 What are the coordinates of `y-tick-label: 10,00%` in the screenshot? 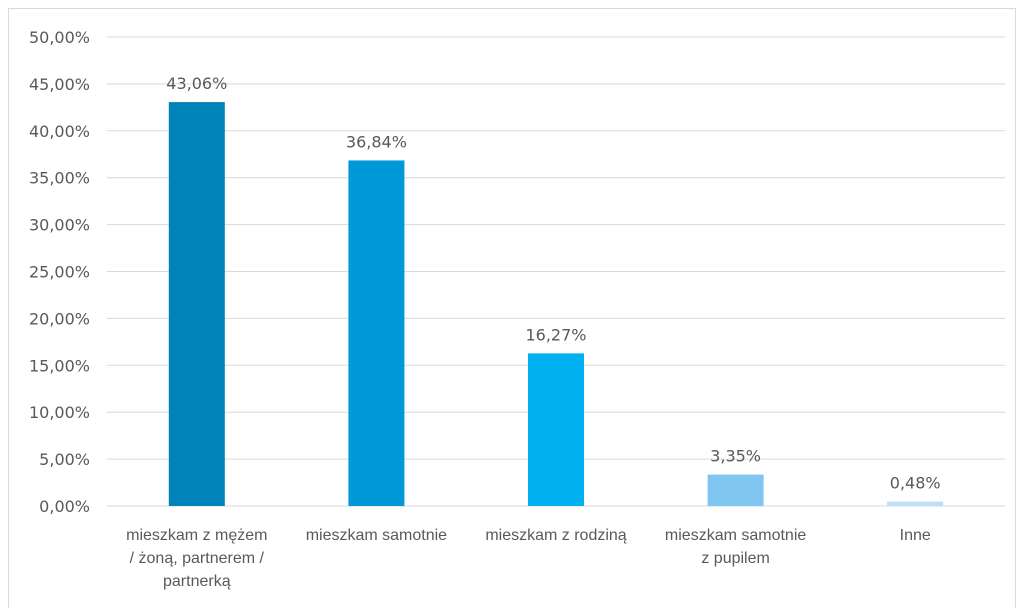 It's located at (59, 412).